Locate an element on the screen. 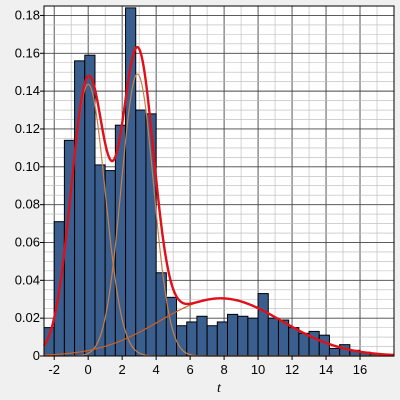 The height and width of the screenshot is (400, 400). y-tick-label: 0 is located at coordinates (36, 355).